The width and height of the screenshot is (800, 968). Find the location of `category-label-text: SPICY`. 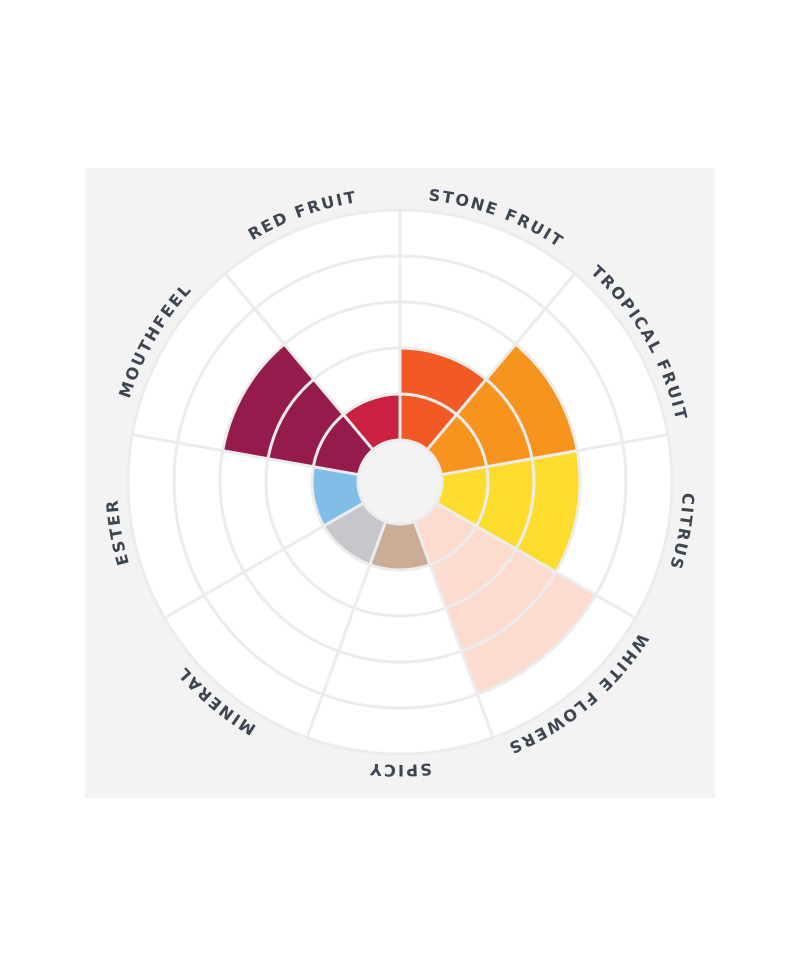

category-label-text: SPICY is located at coordinates (398, 769).